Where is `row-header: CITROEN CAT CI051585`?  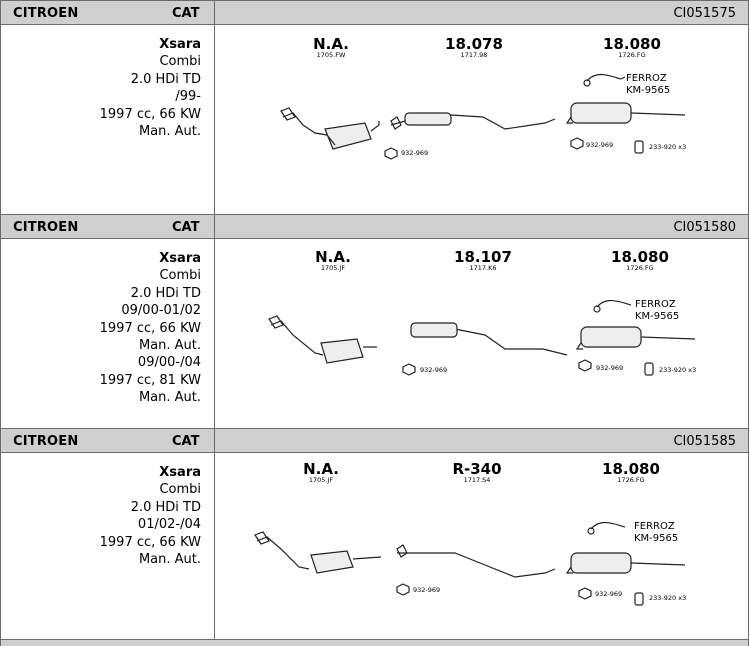
row-header: CITROEN CAT CI051585 is located at coordinates (374, 440).